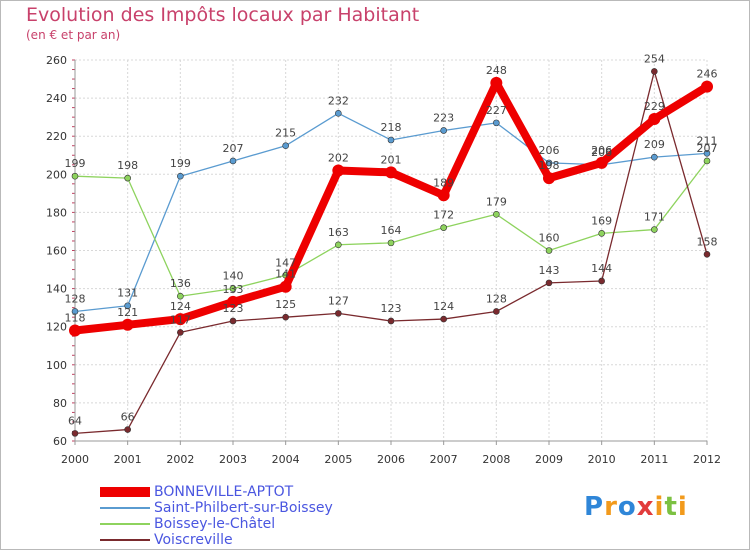 This screenshot has width=750, height=550. What do you see at coordinates (233, 276) in the screenshot?
I see `data-label: 140` at bounding box center [233, 276].